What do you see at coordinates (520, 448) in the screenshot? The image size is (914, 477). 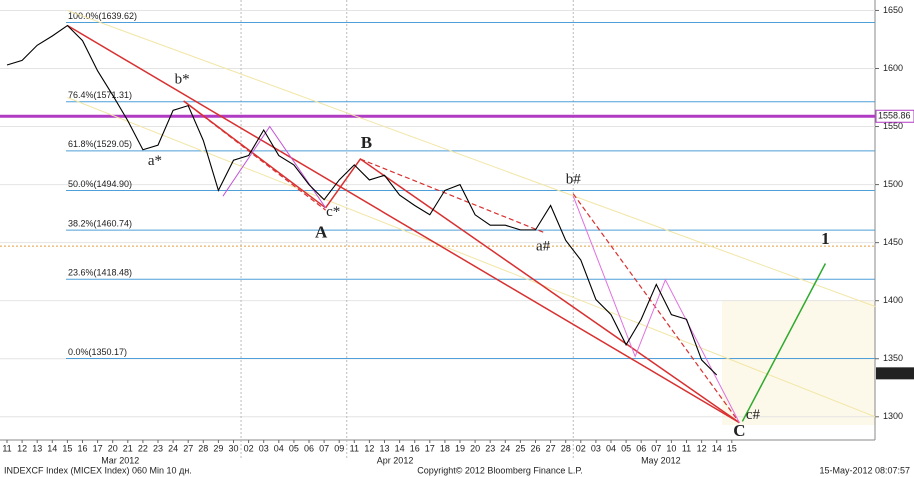 I see `x-tick-label: 25` at bounding box center [520, 448].